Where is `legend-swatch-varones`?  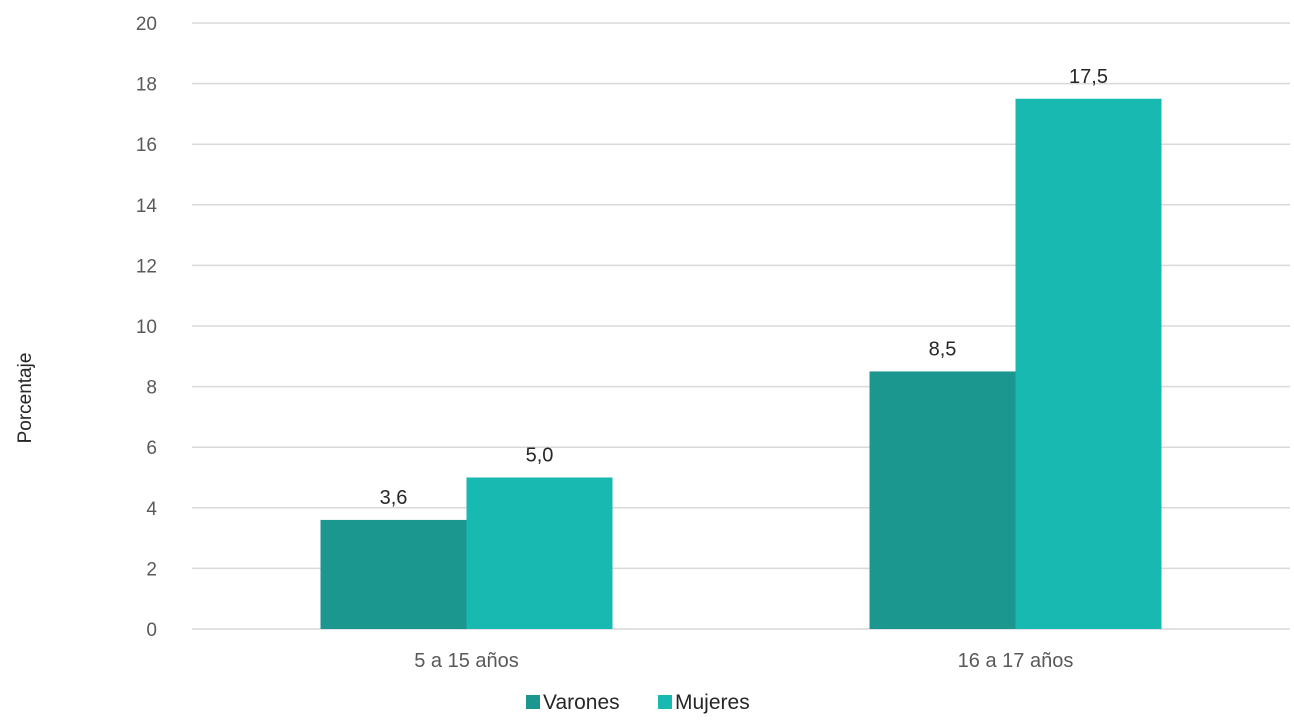 legend-swatch-varones is located at coordinates (533, 702).